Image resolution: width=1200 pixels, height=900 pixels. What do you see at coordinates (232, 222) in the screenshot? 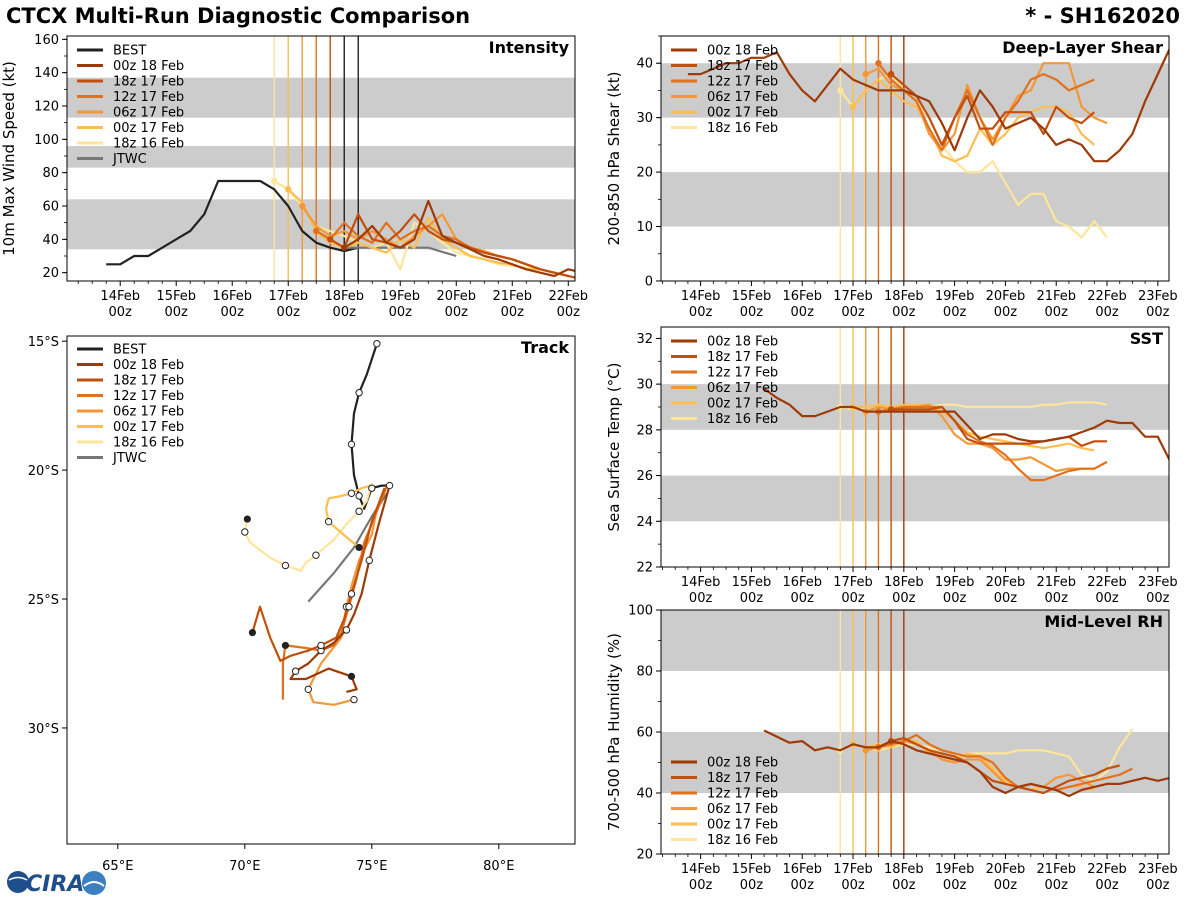
I see `series-line-best` at bounding box center [232, 222].